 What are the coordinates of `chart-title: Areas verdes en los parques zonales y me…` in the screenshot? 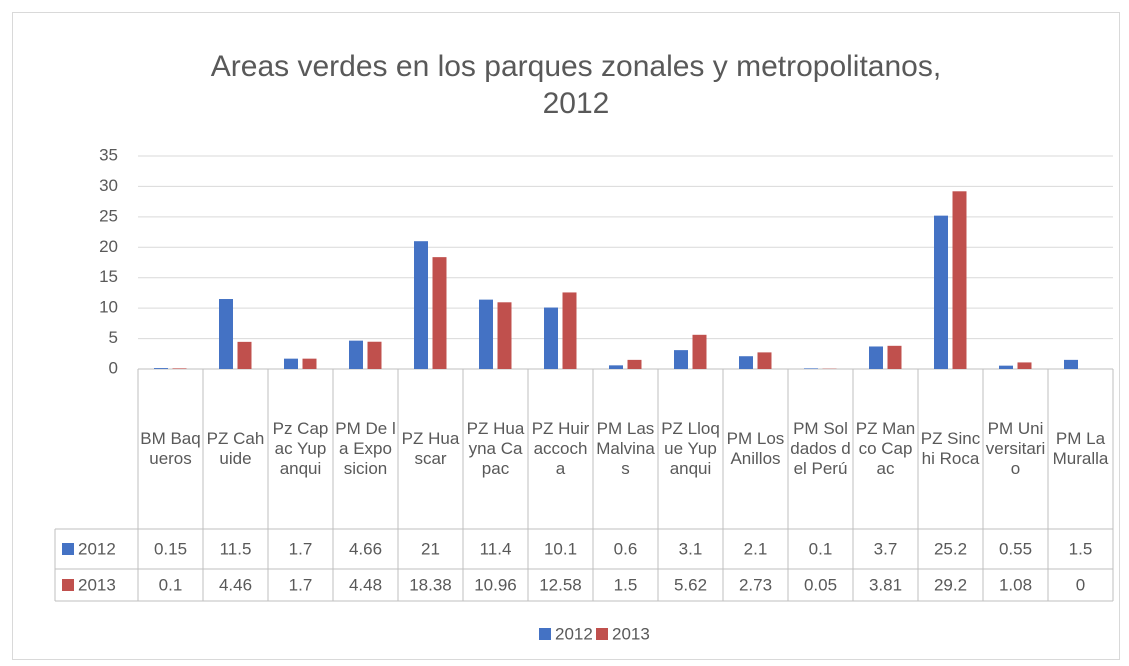 It's located at (576, 85).